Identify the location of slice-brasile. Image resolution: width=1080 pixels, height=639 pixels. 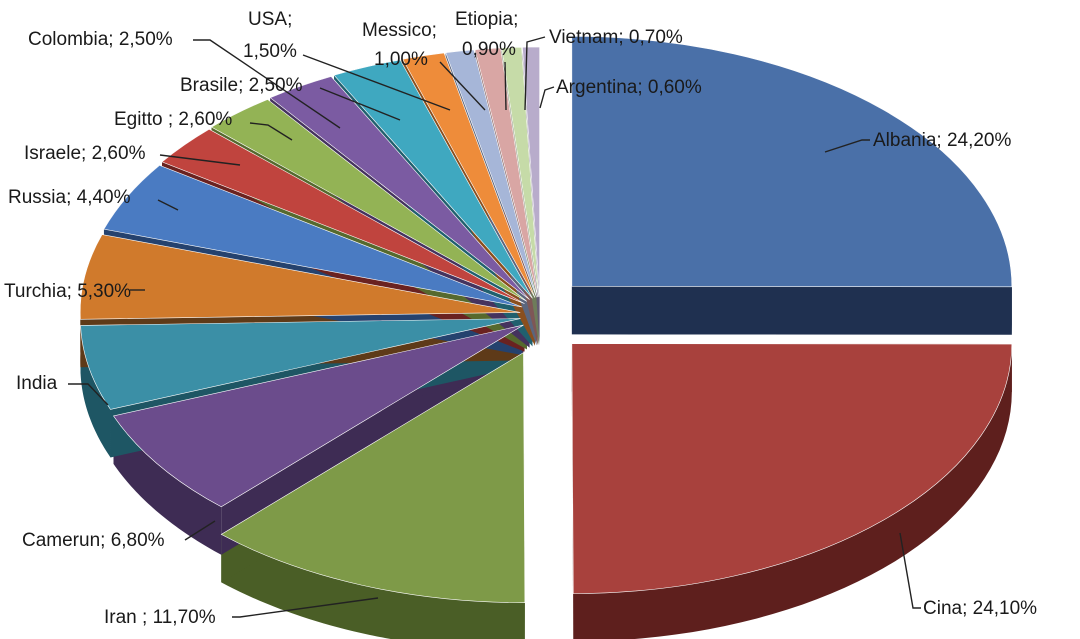
(399, 188).